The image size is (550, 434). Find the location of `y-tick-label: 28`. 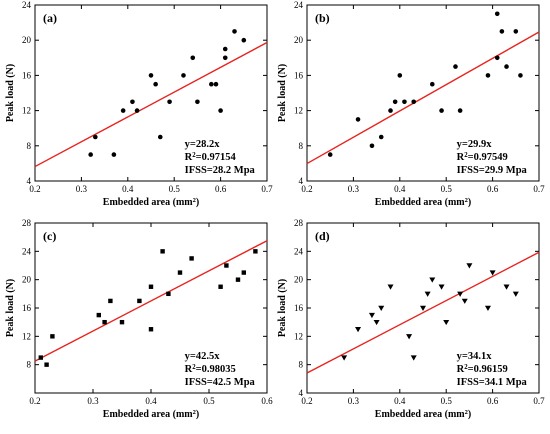

y-tick-label: 28 is located at coordinates (299, 223).